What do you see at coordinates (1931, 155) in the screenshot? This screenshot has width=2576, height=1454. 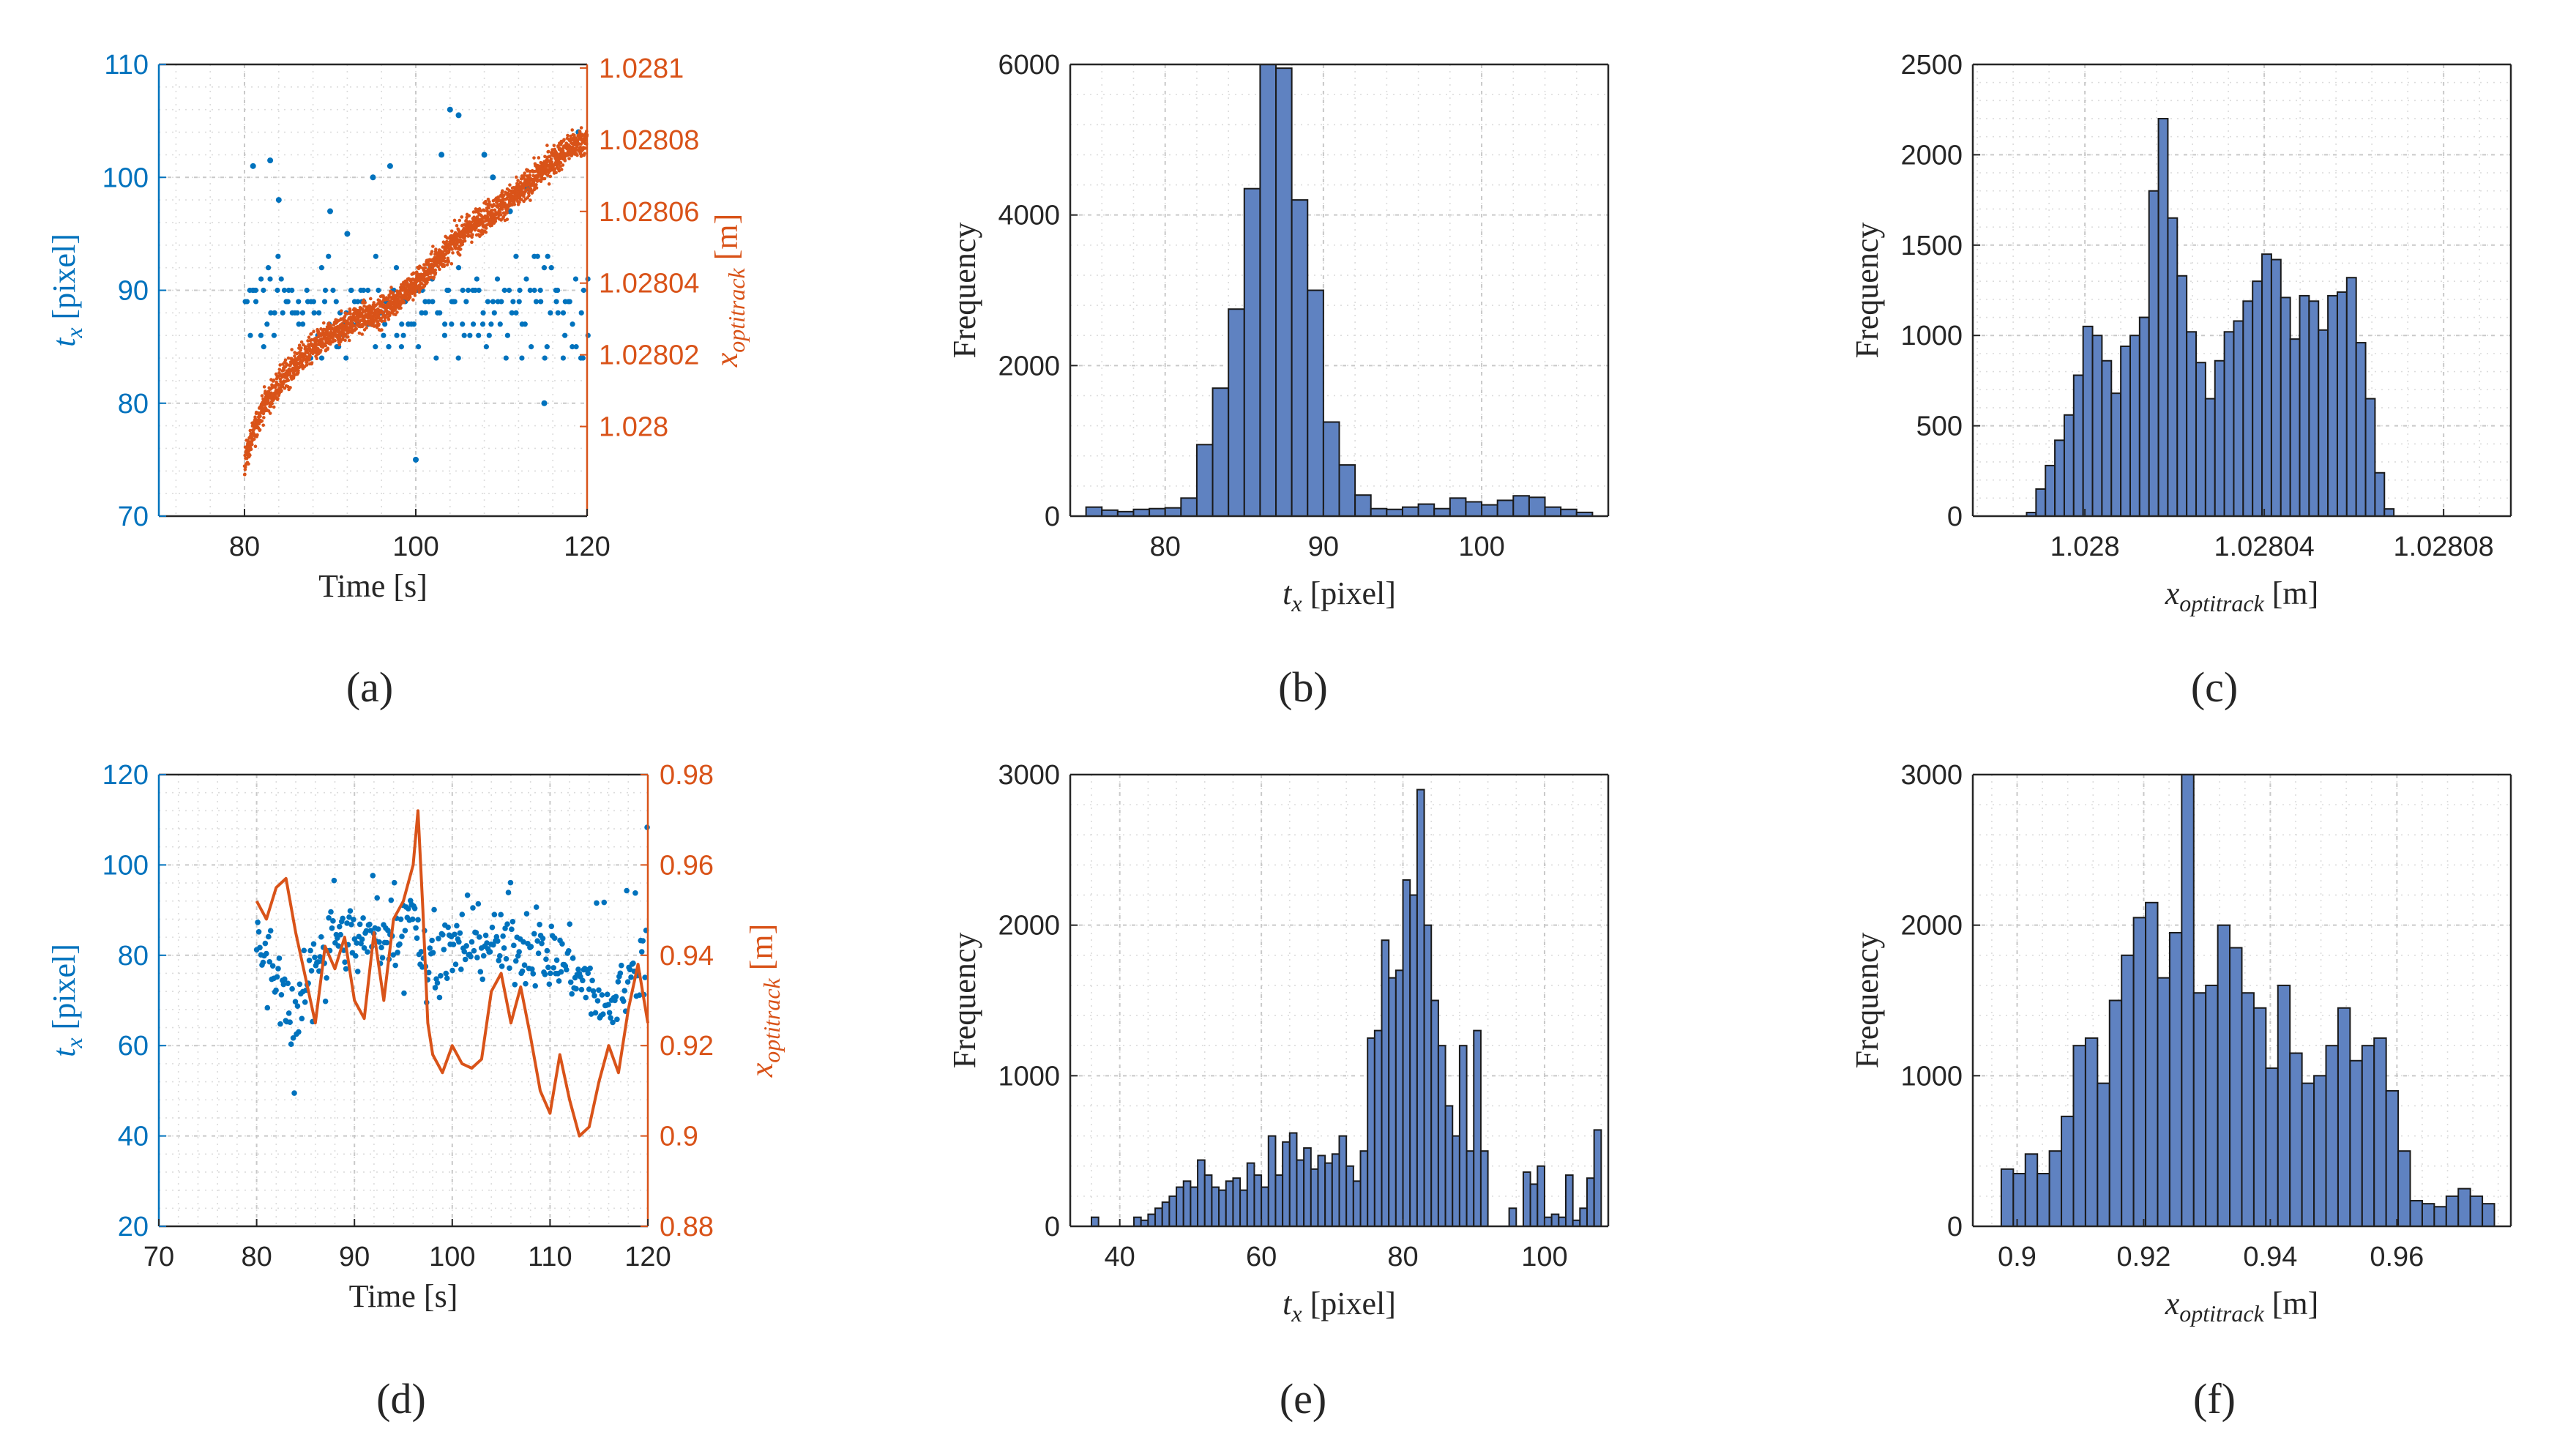 I see `y-tick-label: 2000` at bounding box center [1931, 155].